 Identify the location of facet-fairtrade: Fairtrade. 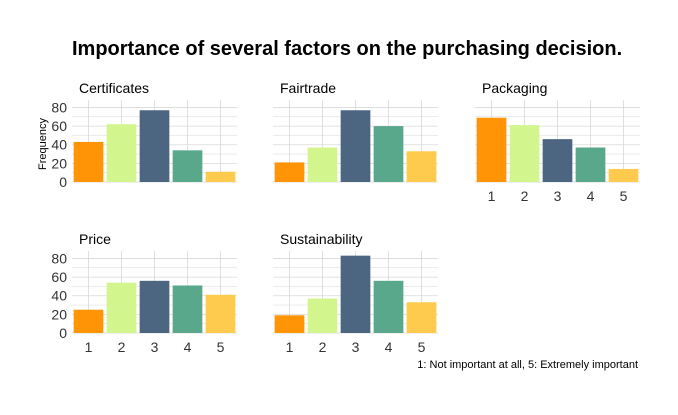
(355, 131).